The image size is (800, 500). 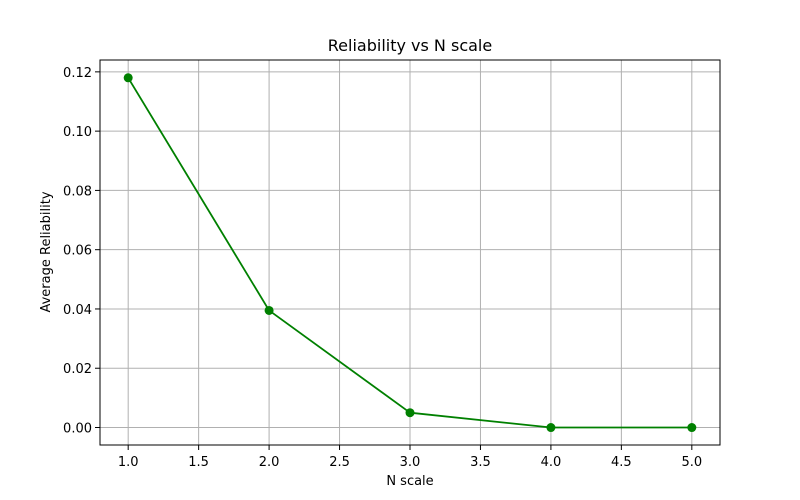 I want to click on x-tick-label: 5.0, so click(x=691, y=462).